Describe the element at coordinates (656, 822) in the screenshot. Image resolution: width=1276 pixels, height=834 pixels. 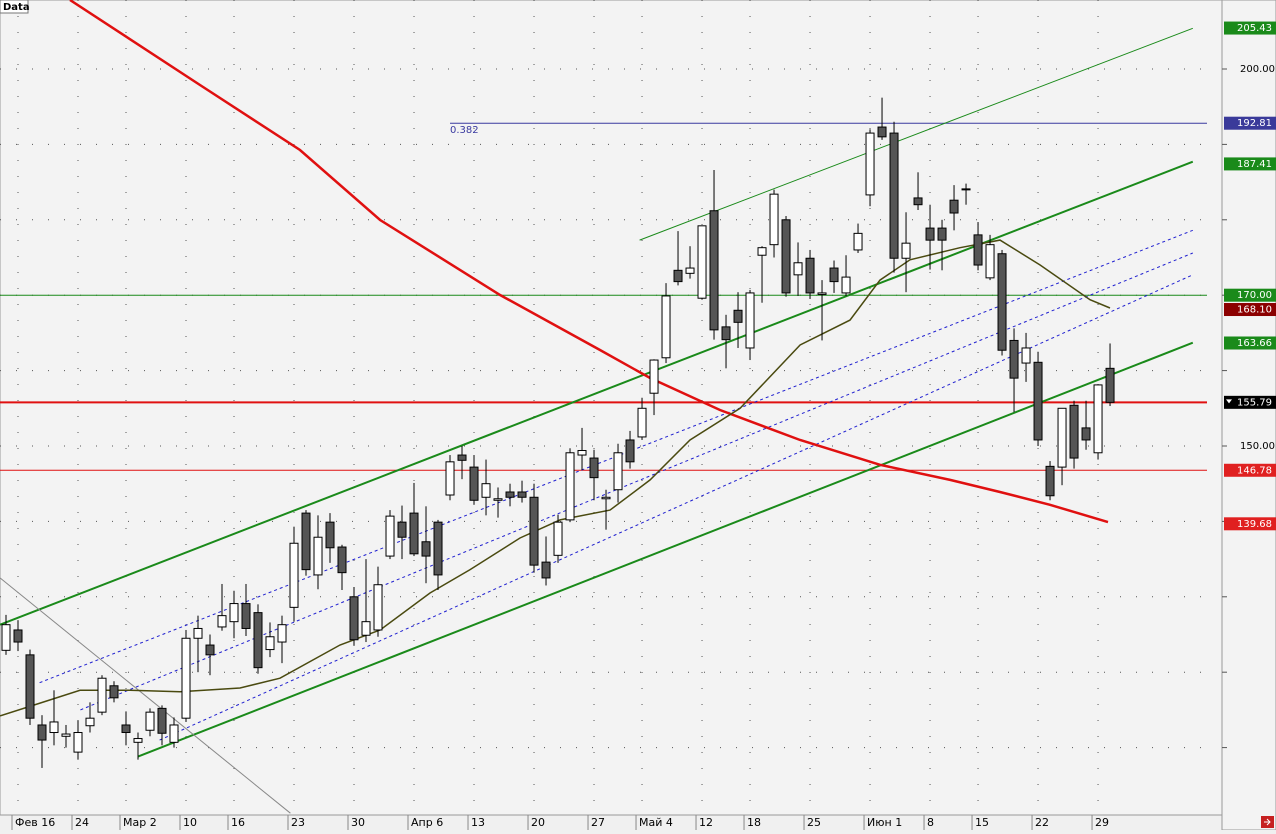
I see `x-tick-label: Май 4` at that location.